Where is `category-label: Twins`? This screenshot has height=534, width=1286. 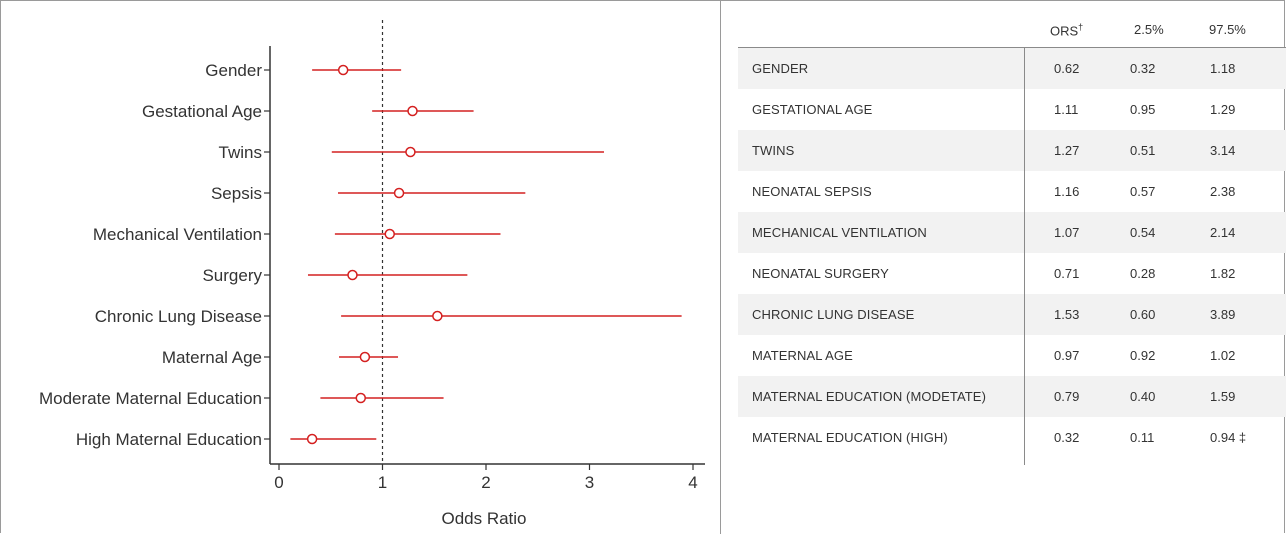
category-label: Twins is located at coordinates (240, 152).